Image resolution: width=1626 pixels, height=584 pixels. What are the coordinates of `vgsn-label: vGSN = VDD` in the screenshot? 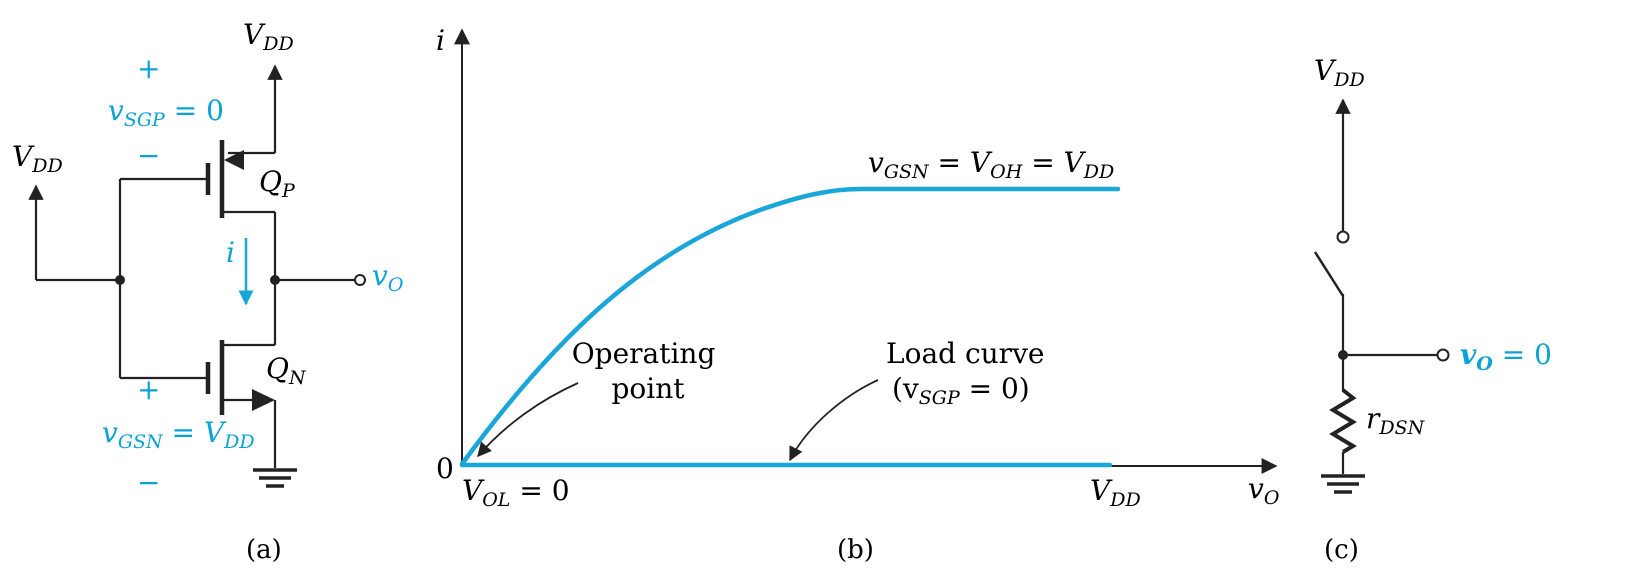 It's located at (178, 434).